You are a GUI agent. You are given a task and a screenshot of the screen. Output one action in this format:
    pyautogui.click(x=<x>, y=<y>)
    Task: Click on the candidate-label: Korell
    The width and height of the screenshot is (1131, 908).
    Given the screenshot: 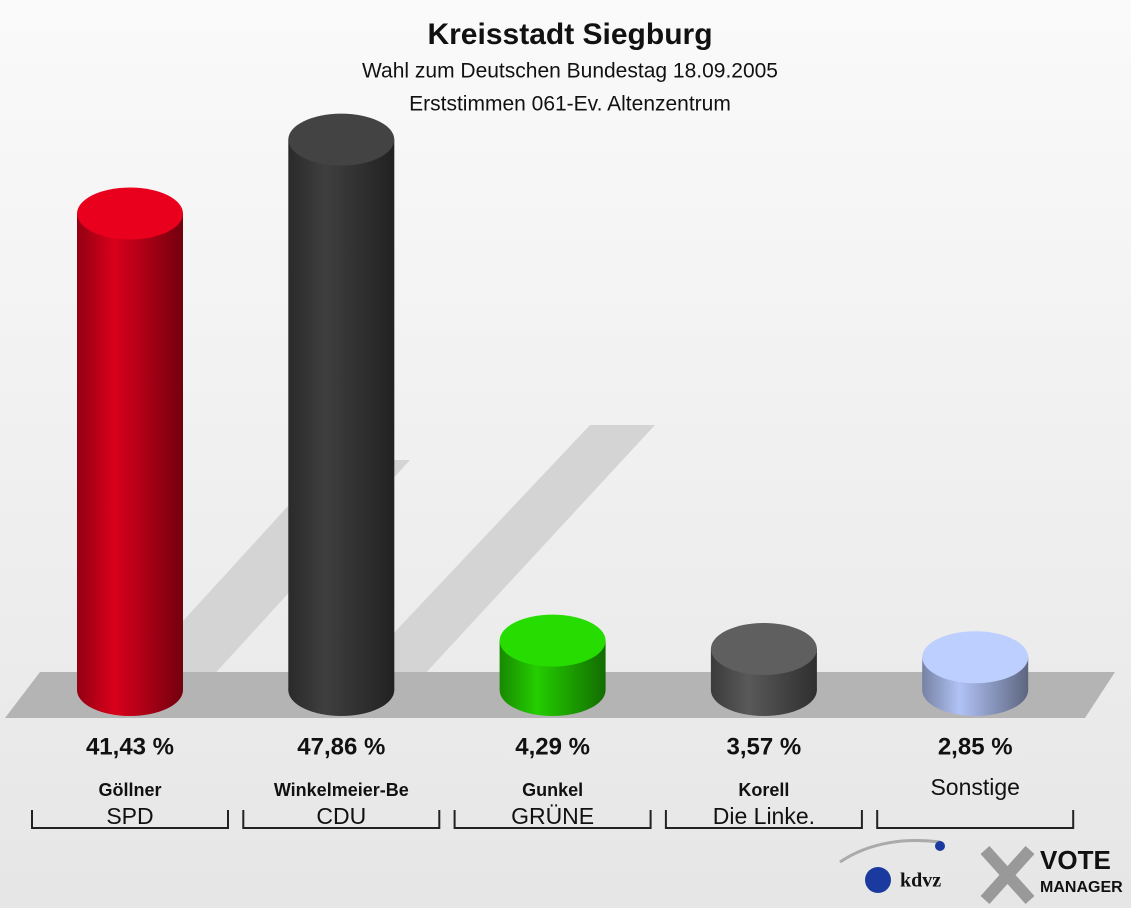 What is the action you would take?
    pyautogui.click(x=763, y=790)
    